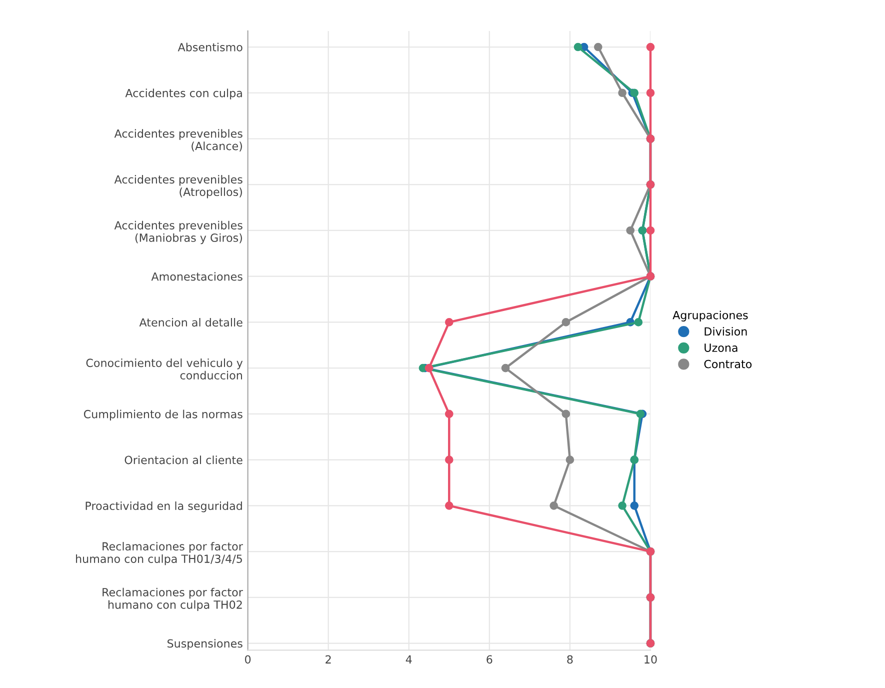  I want to click on y-tick-label: Suspensiones, so click(205, 644).